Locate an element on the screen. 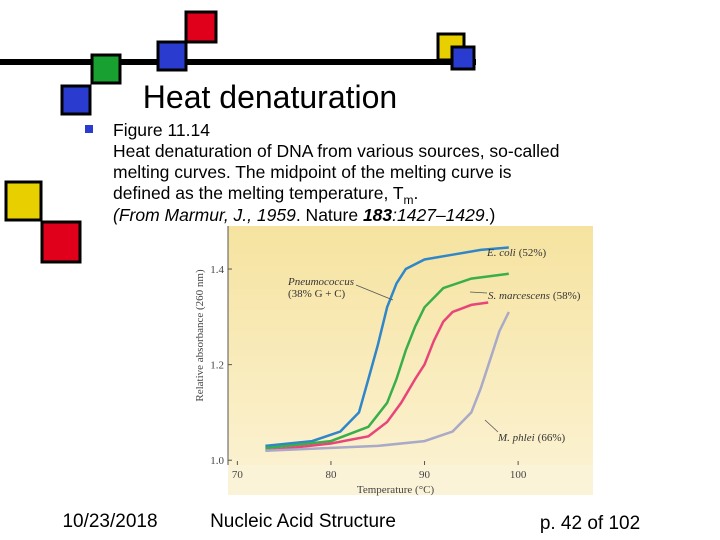  series-label: Pneumococcus (38% G + C) is located at coordinates (320, 288).